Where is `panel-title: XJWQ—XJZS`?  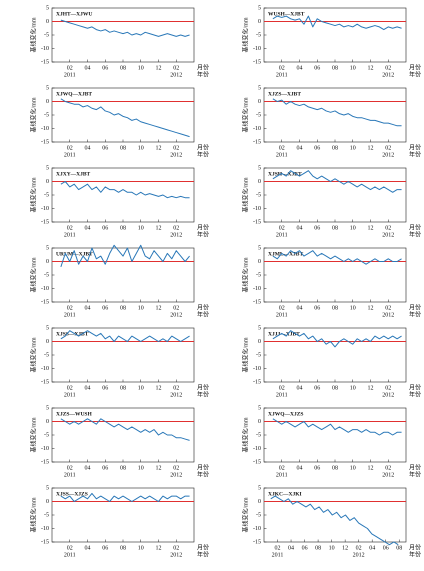 panel-title: XJWQ—XJZS is located at coordinates (285, 414).